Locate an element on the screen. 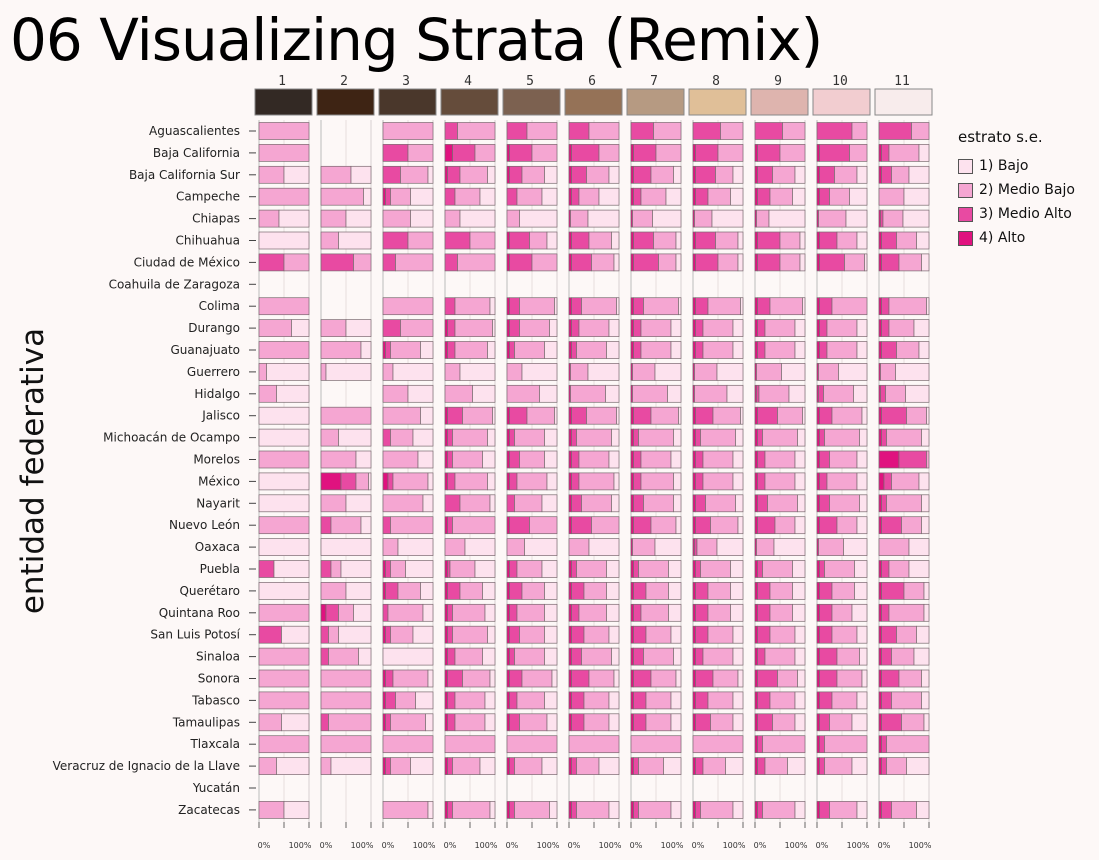 The height and width of the screenshot is (860, 1099). state-label: Sonora is located at coordinates (219, 679).